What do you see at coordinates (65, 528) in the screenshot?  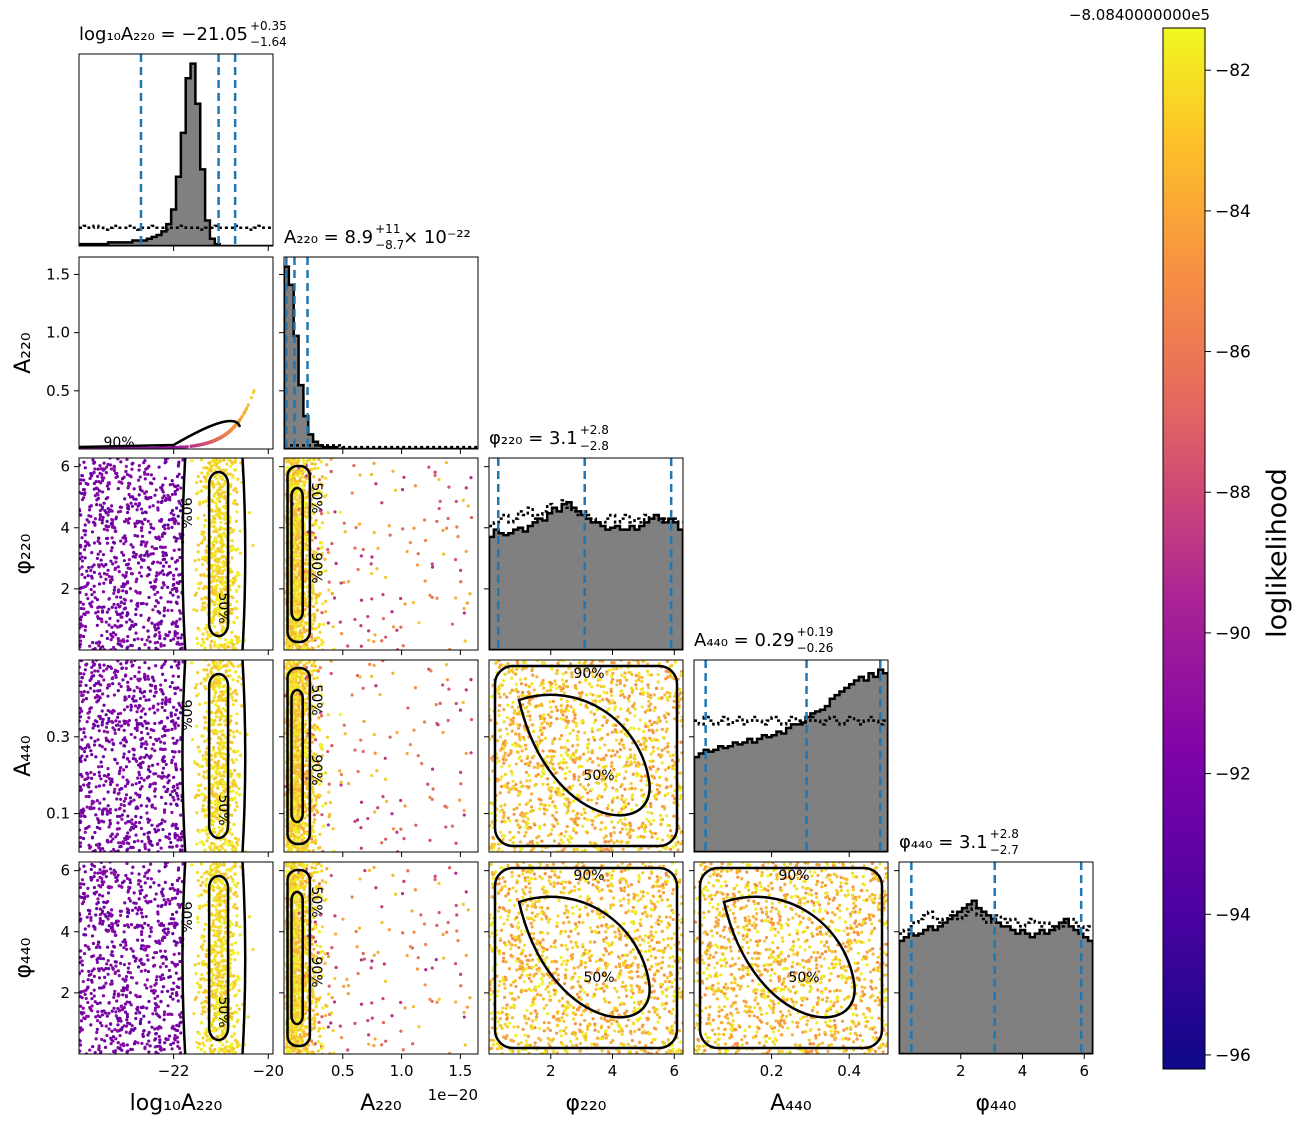 I see `y-tick-label: 4` at bounding box center [65, 528].